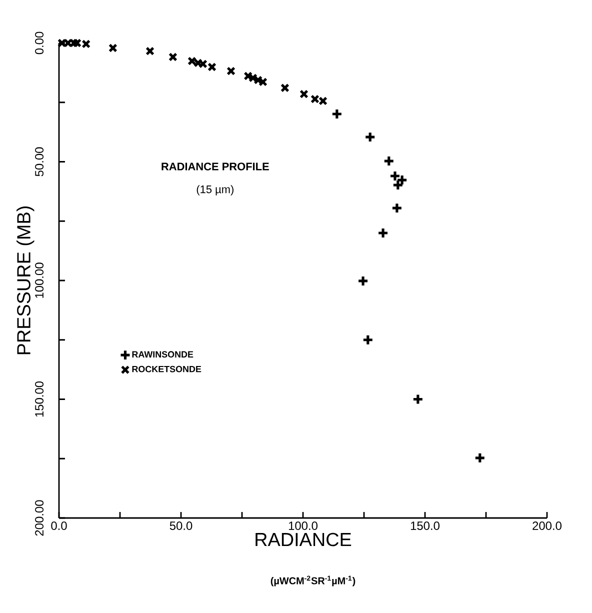  I want to click on text: RADIANCE PROFILE, so click(215, 166).